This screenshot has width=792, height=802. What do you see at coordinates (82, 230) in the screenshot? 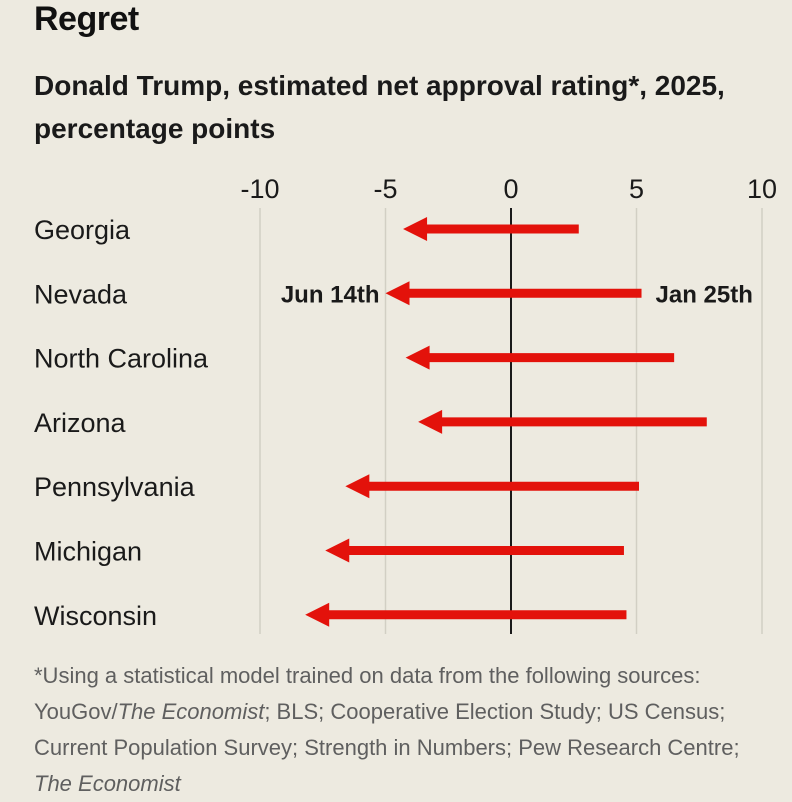
I see `category-label: Georgia` at bounding box center [82, 230].